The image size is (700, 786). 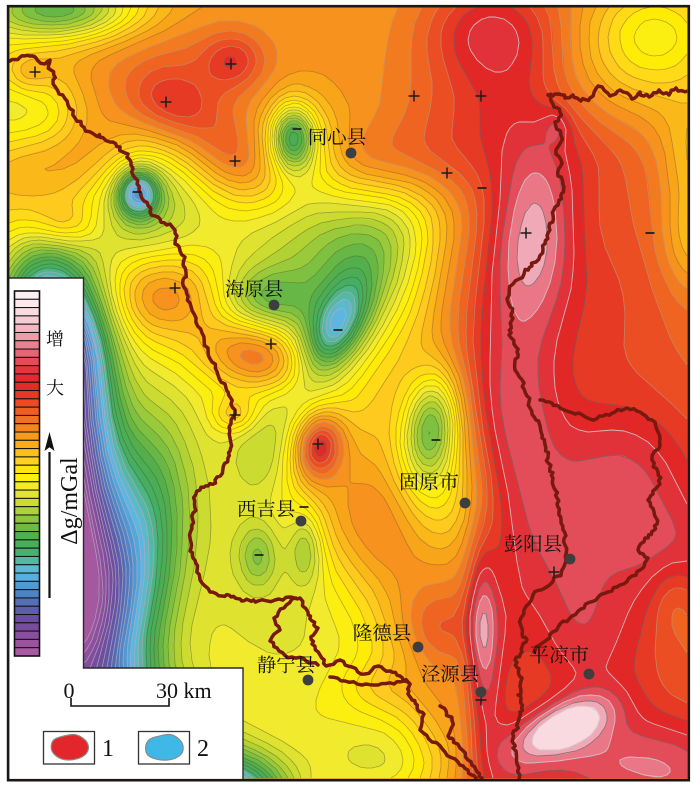 I want to click on svg-text: 2, so click(x=203, y=749).